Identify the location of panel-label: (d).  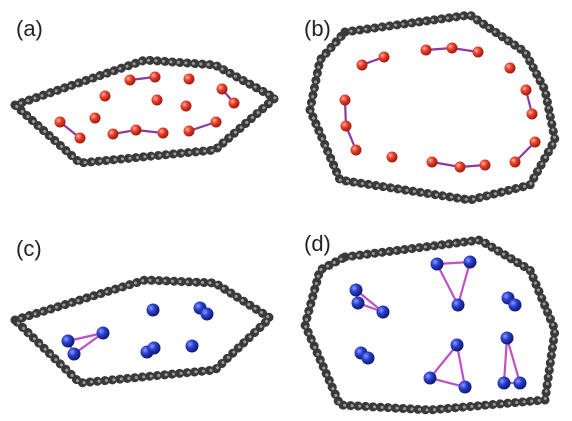
(317, 243).